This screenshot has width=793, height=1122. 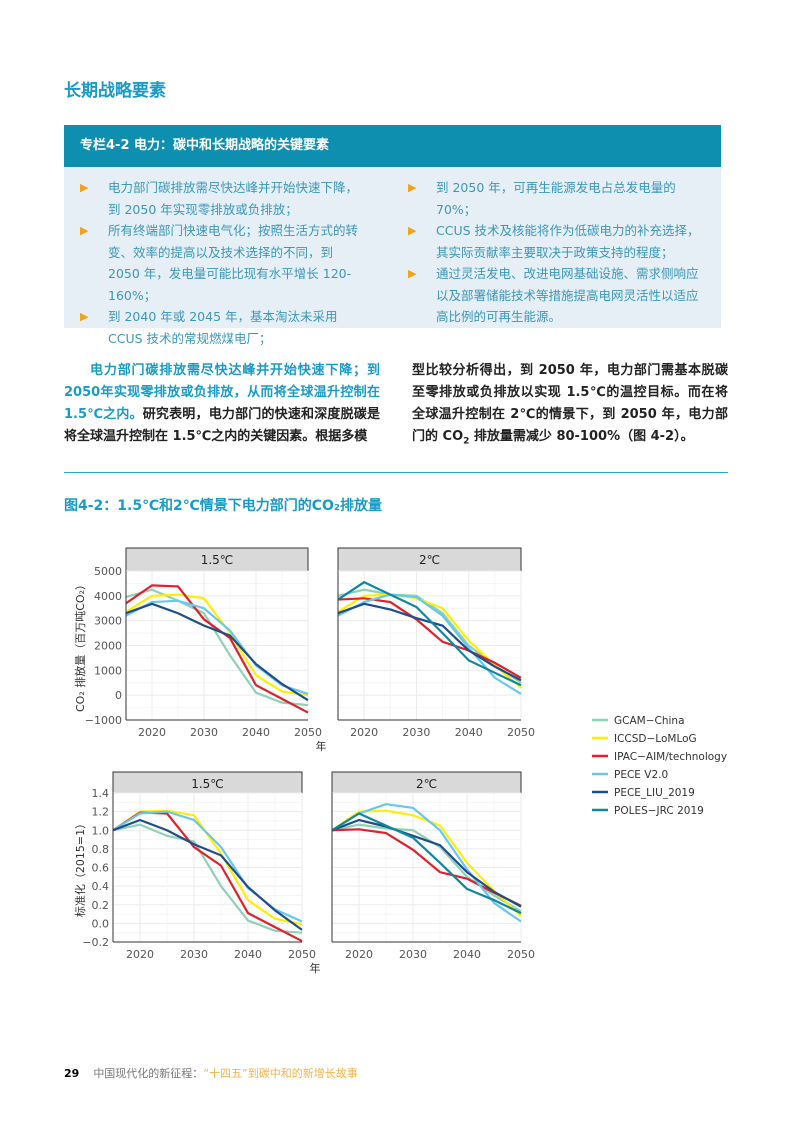 I want to click on y-tick-label: 1.4, so click(x=101, y=793).